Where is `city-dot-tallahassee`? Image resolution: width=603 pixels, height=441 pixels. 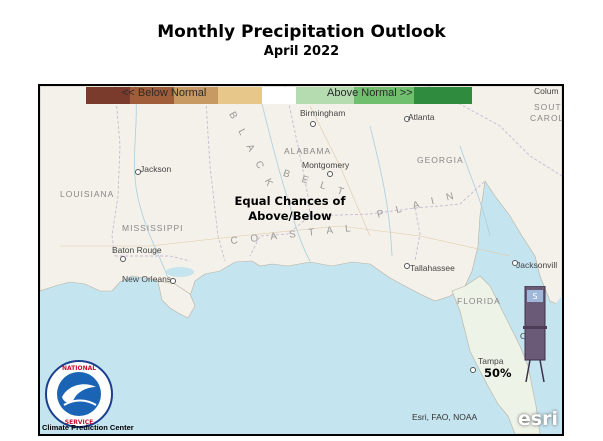 city-dot-tallahassee is located at coordinates (407, 266).